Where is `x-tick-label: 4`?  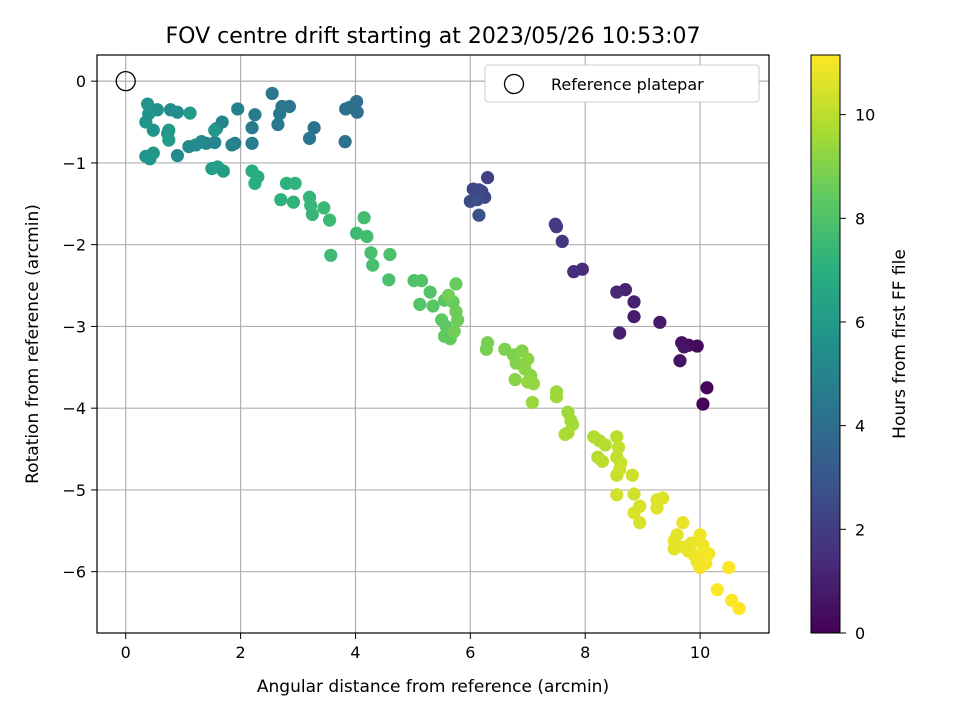 x-tick-label: 4 is located at coordinates (355, 652).